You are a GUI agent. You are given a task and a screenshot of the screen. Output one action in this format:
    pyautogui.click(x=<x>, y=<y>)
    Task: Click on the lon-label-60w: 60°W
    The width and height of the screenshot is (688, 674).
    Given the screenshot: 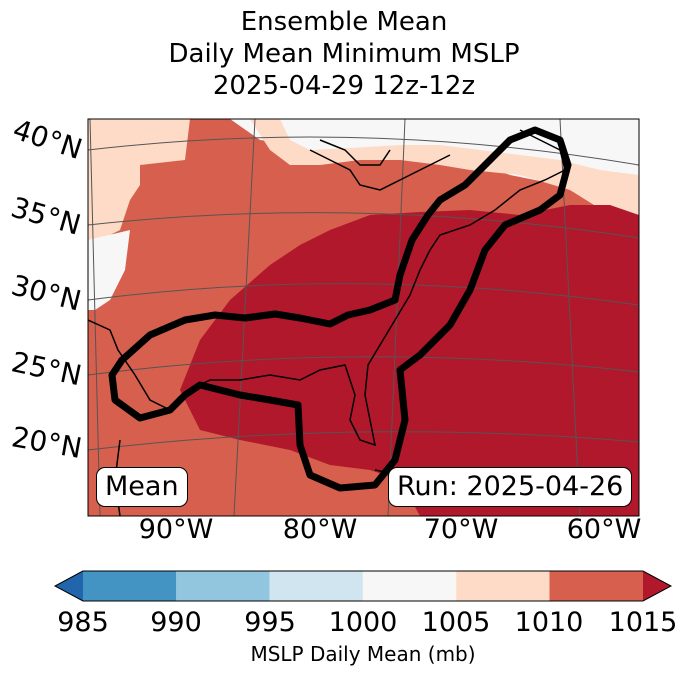 What is the action you would take?
    pyautogui.click(x=604, y=529)
    